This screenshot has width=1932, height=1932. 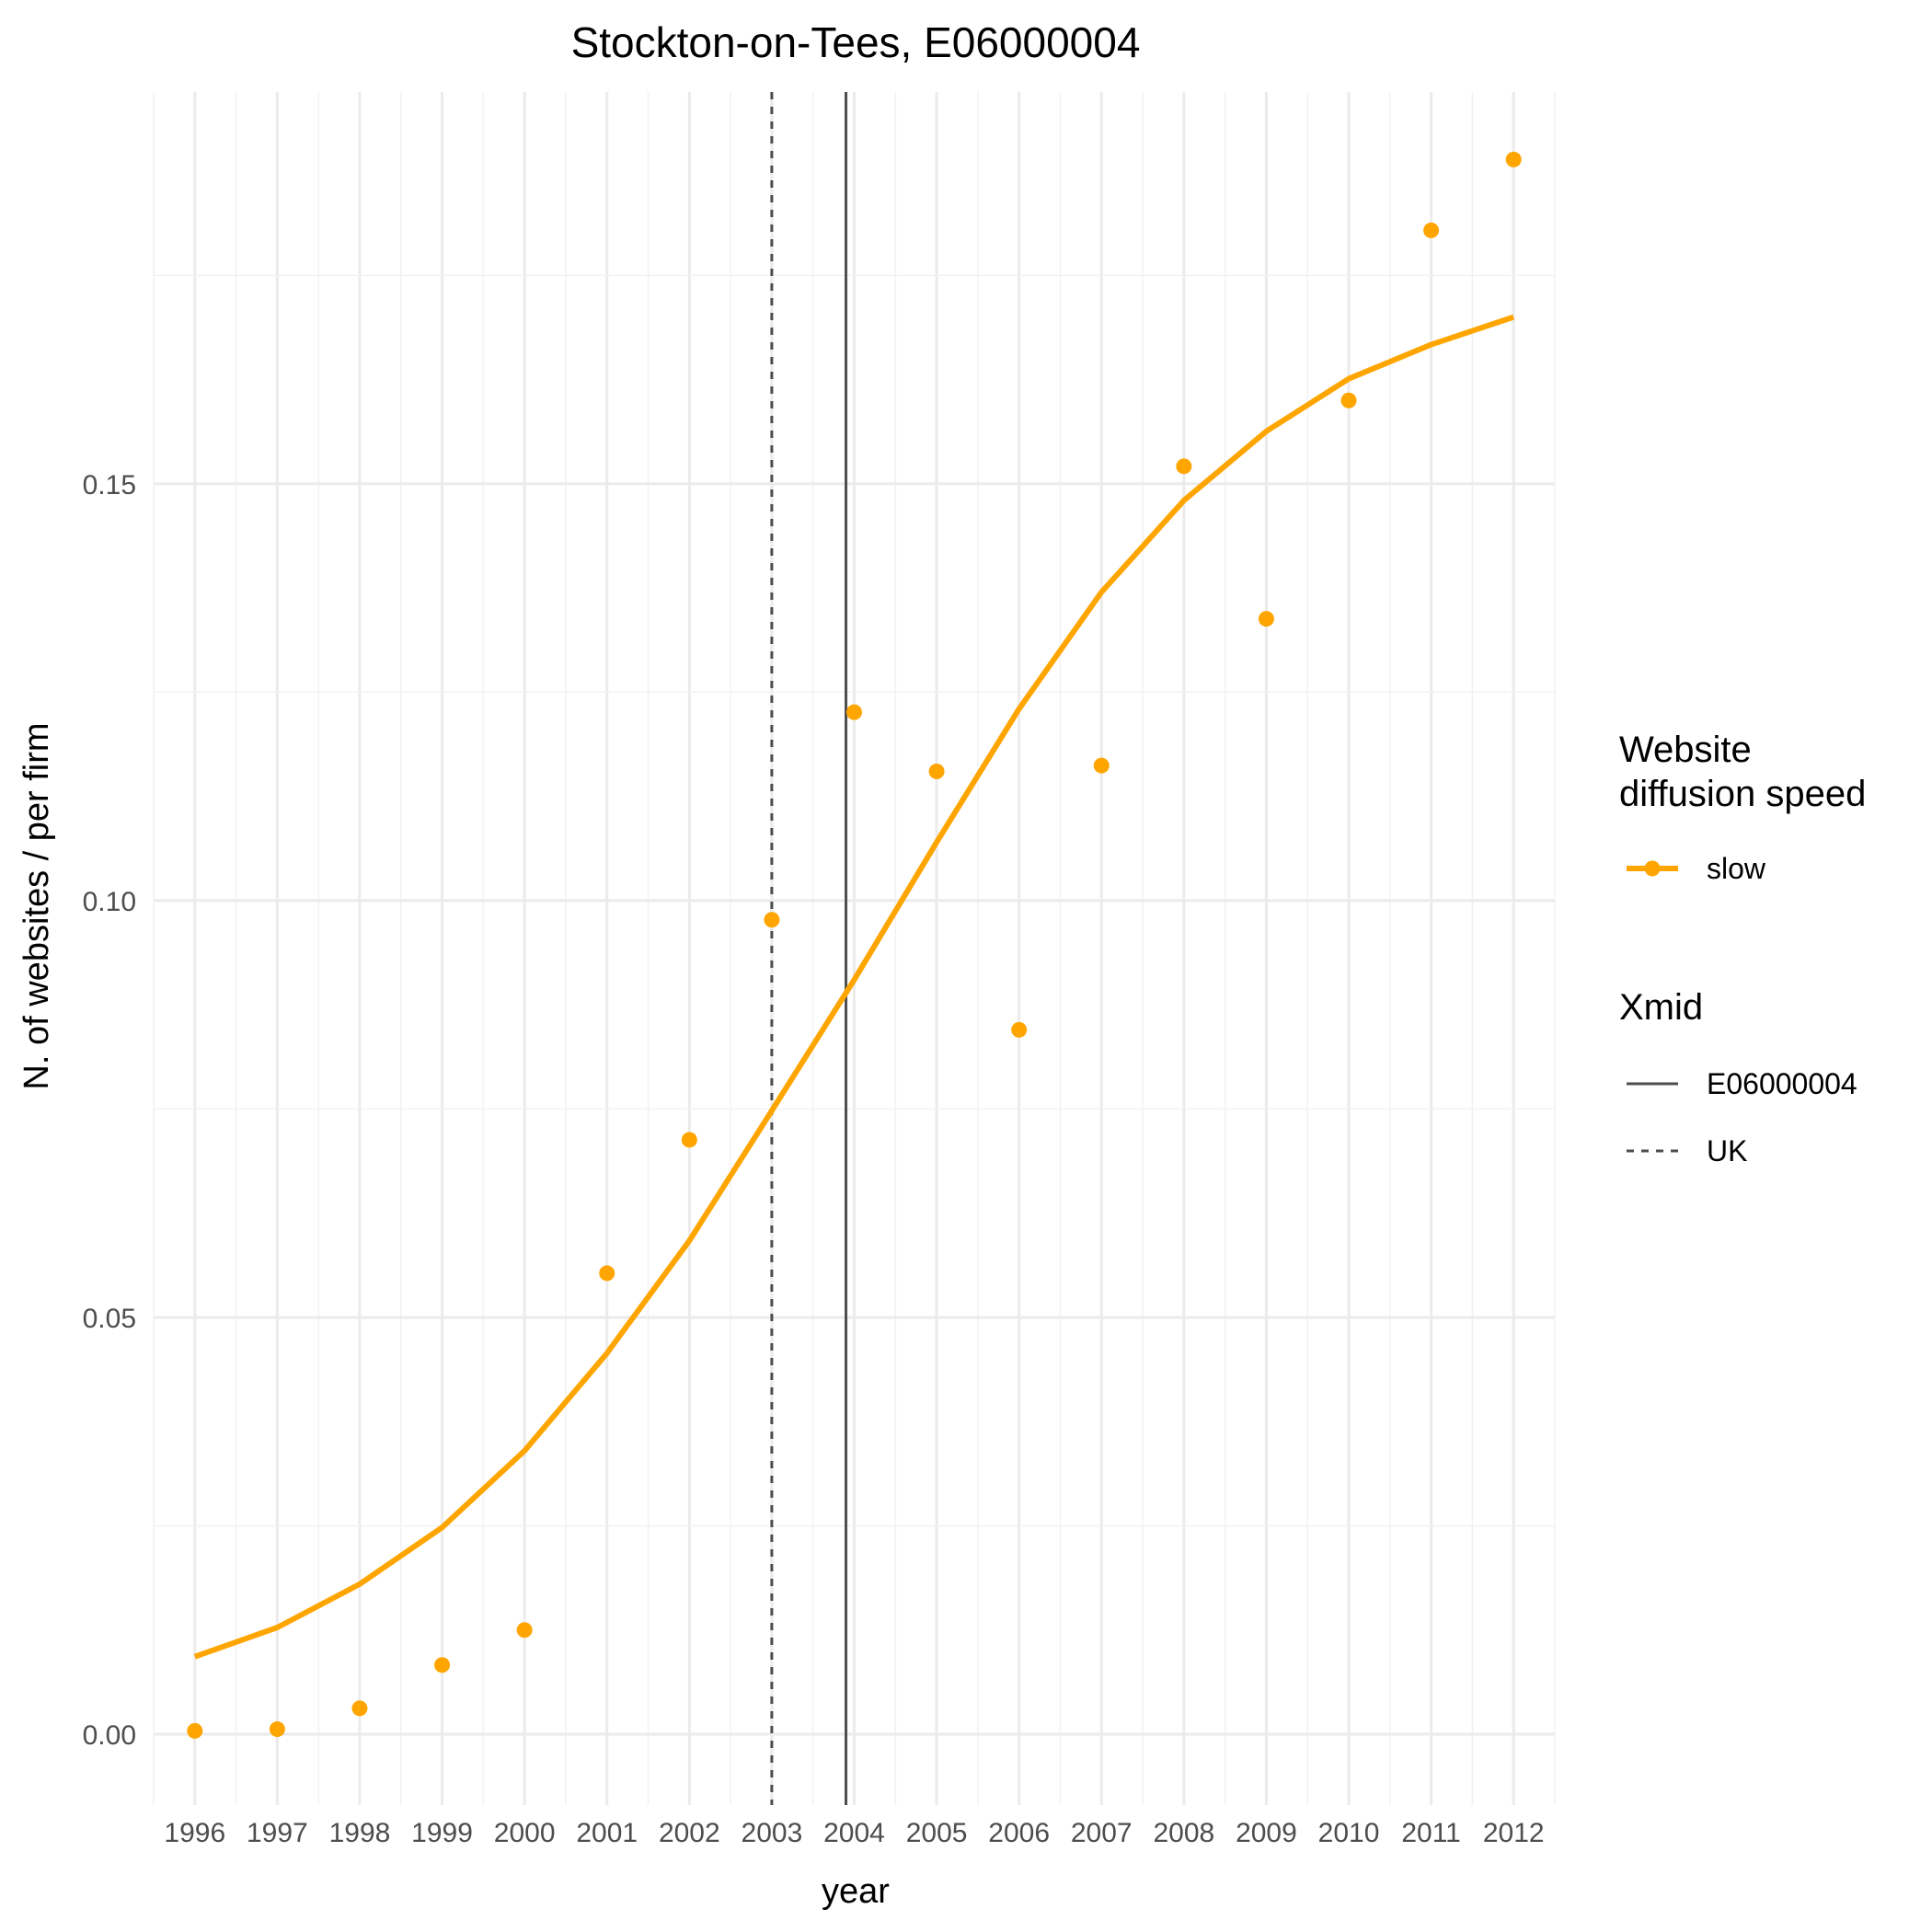 What do you see at coordinates (1101, 765) in the screenshot?
I see `data-point-2007` at bounding box center [1101, 765].